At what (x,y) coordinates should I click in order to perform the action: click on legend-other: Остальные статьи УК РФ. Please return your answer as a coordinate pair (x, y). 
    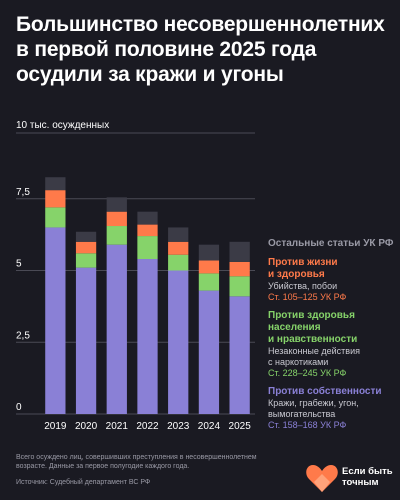
    Looking at the image, I should click on (333, 244).